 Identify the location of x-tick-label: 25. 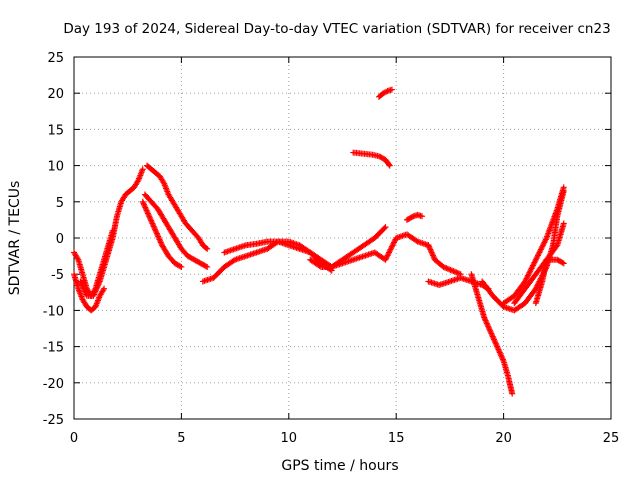
(611, 438).